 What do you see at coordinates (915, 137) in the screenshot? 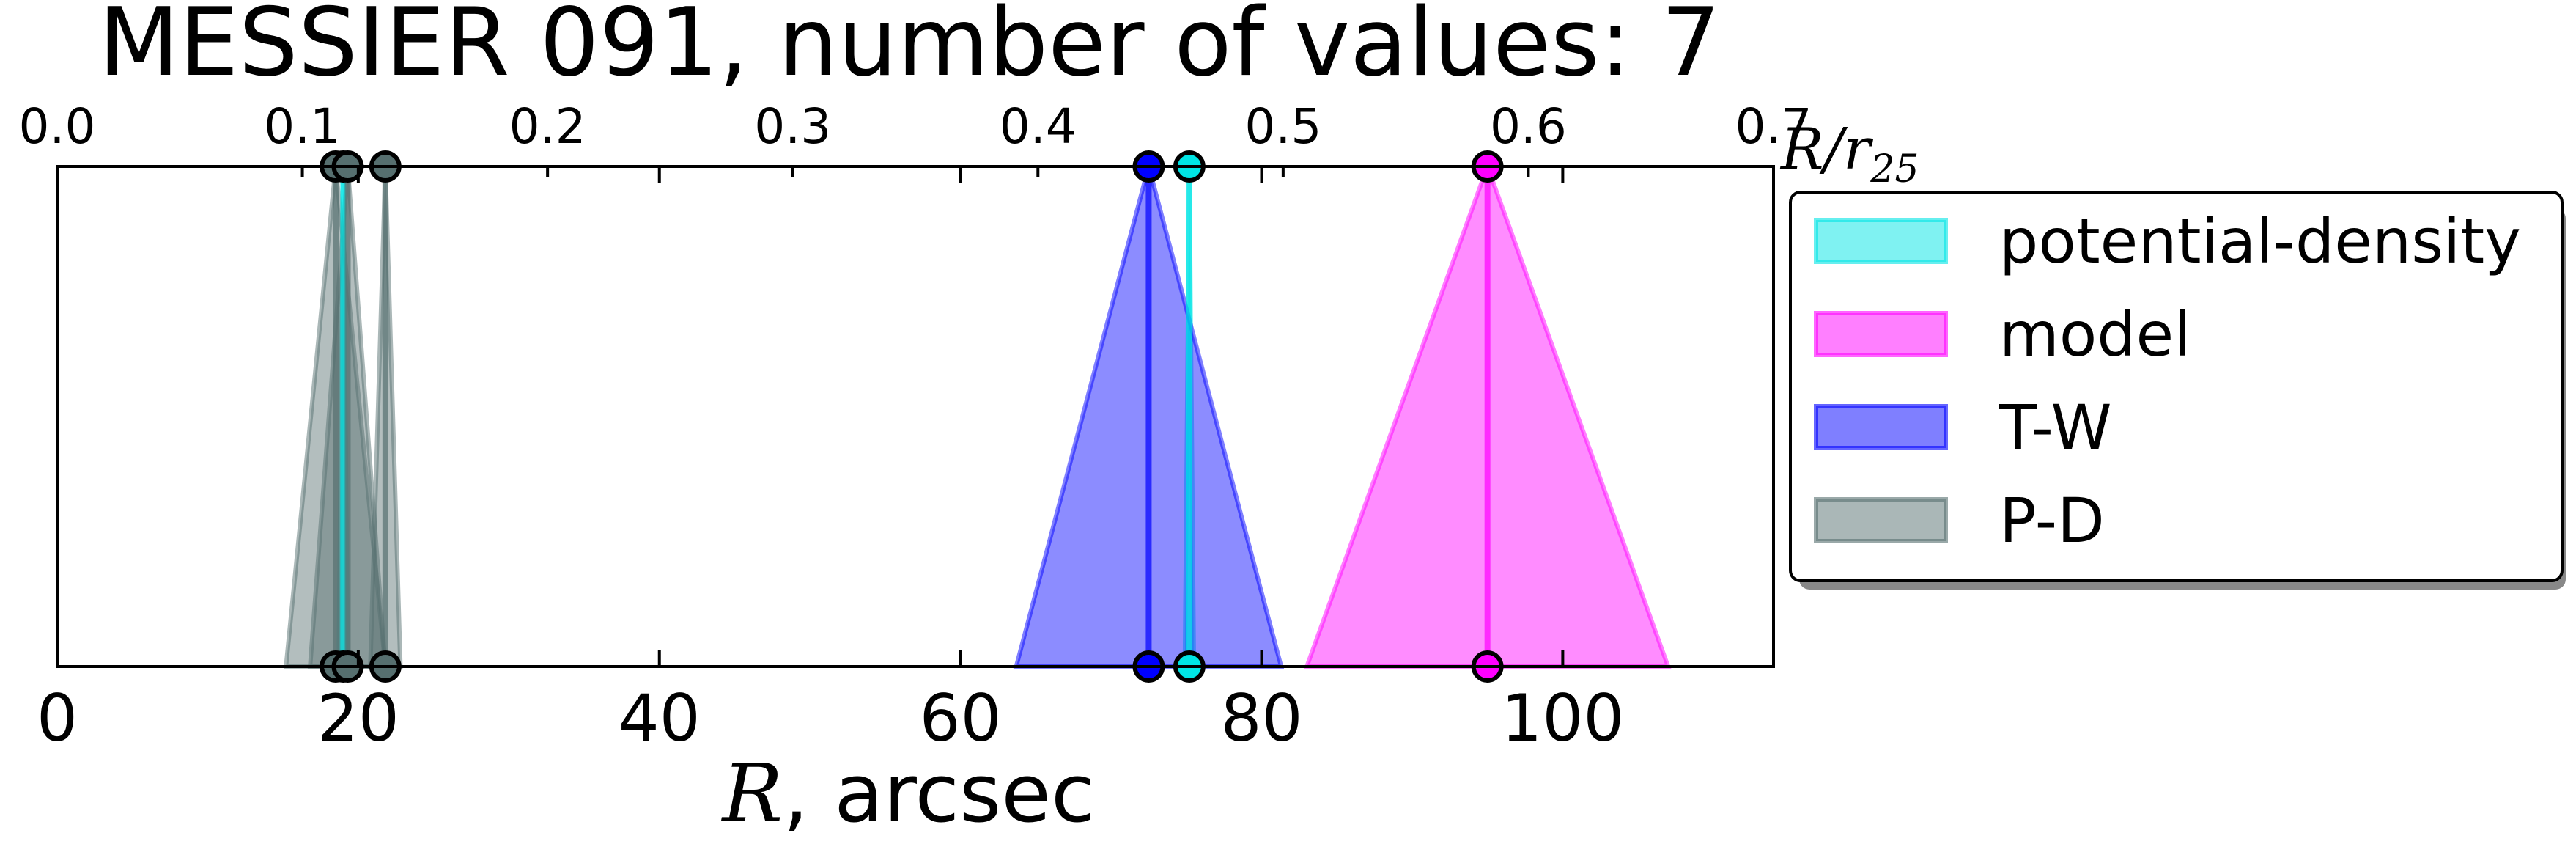
I see `top-axis: 0.0 0.1 0.2 0.3 0.4 0.5 0.6 0.7` at bounding box center [915, 137].